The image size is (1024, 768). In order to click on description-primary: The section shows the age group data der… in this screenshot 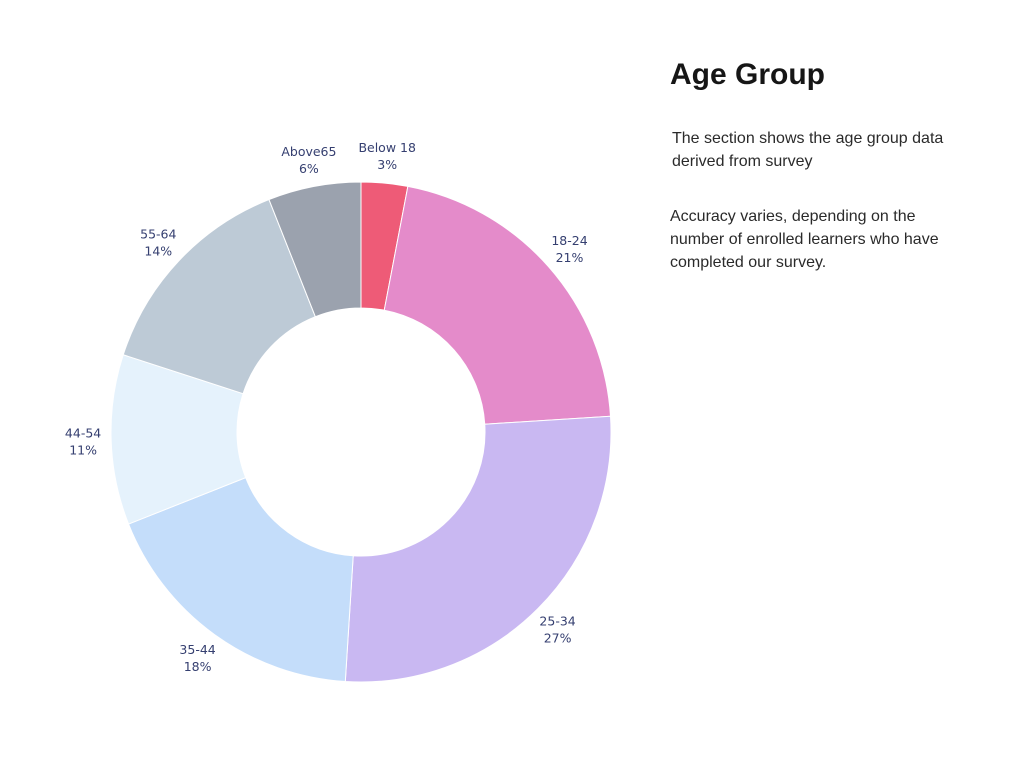, I will do `click(808, 150)`.